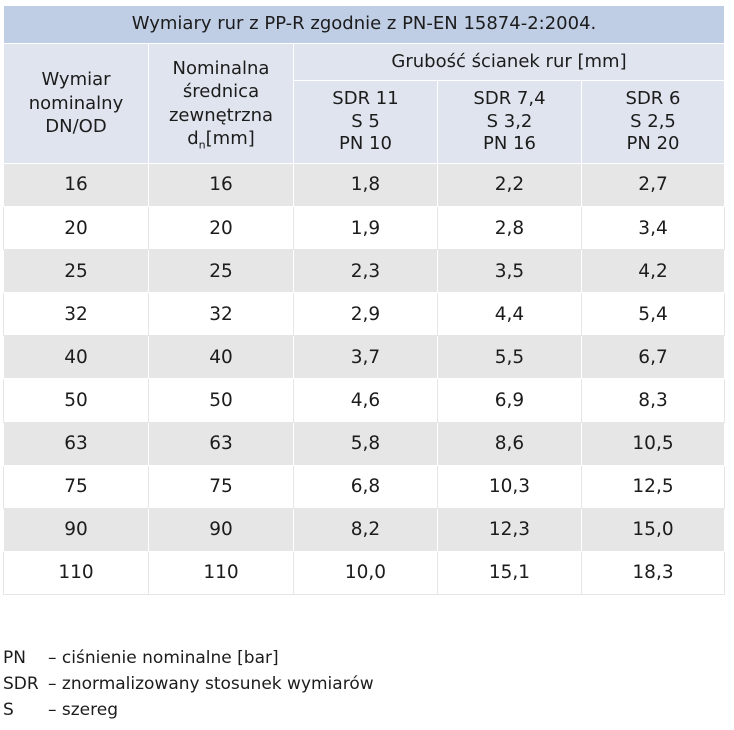 The image size is (734, 730). Describe the element at coordinates (365, 144) in the screenshot. I see `header-sdr-11-pn: PN 10` at that location.